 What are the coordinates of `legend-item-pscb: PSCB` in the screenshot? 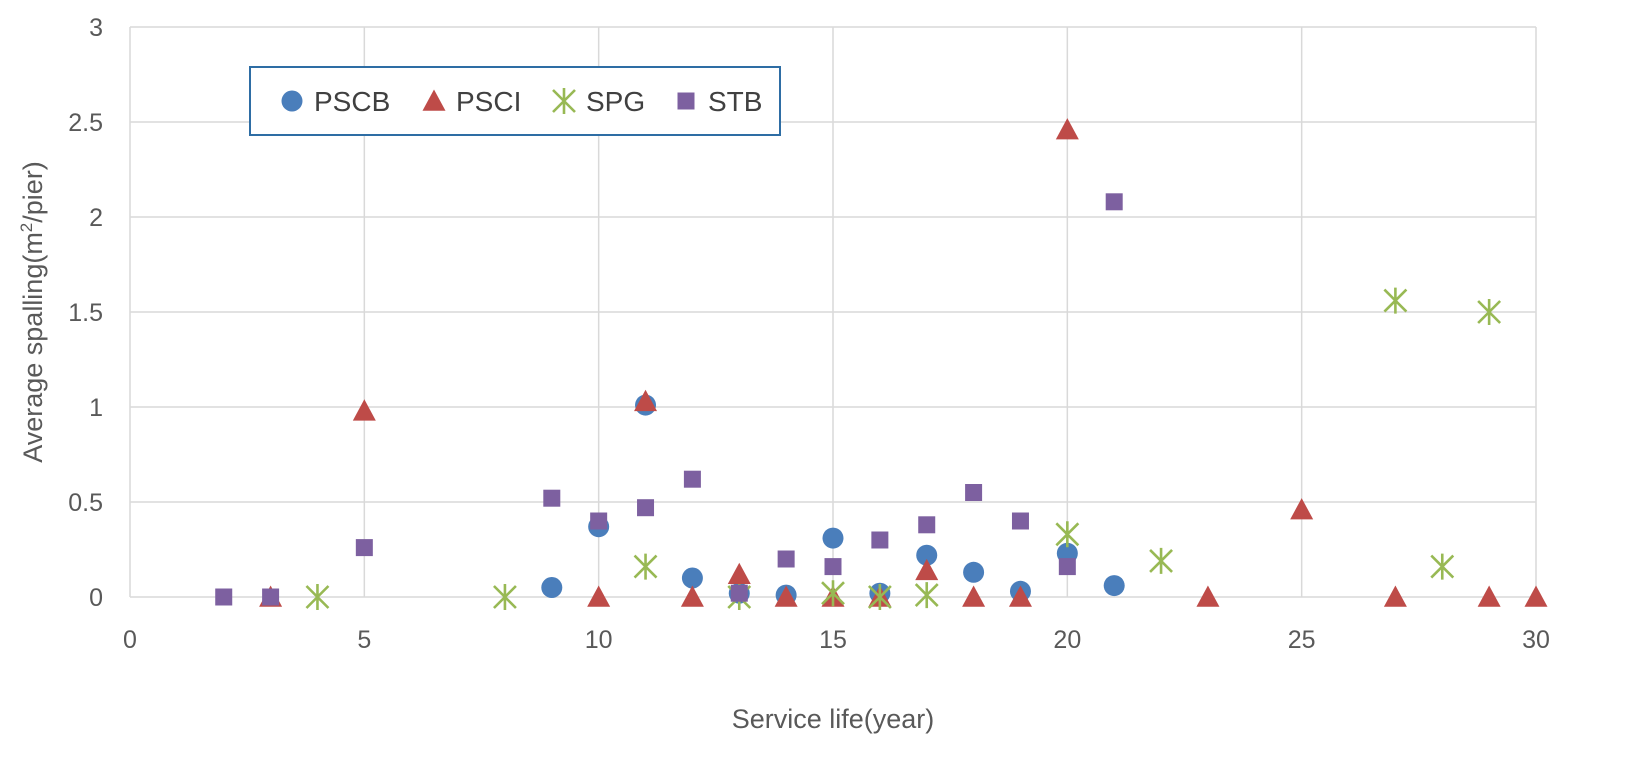 It's located at (335, 101).